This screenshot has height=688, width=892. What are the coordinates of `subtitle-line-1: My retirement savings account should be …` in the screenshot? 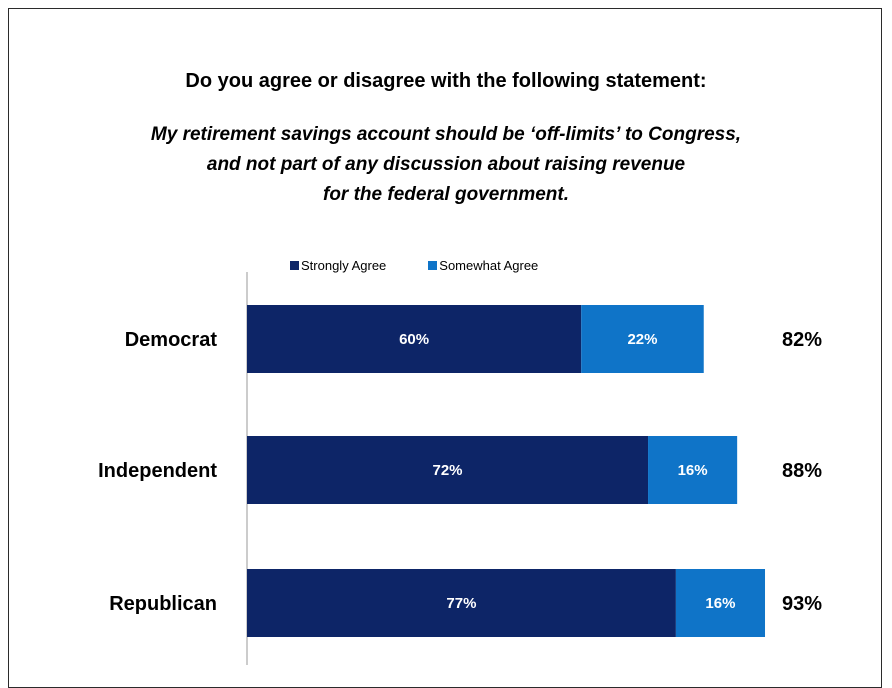 It's located at (446, 134).